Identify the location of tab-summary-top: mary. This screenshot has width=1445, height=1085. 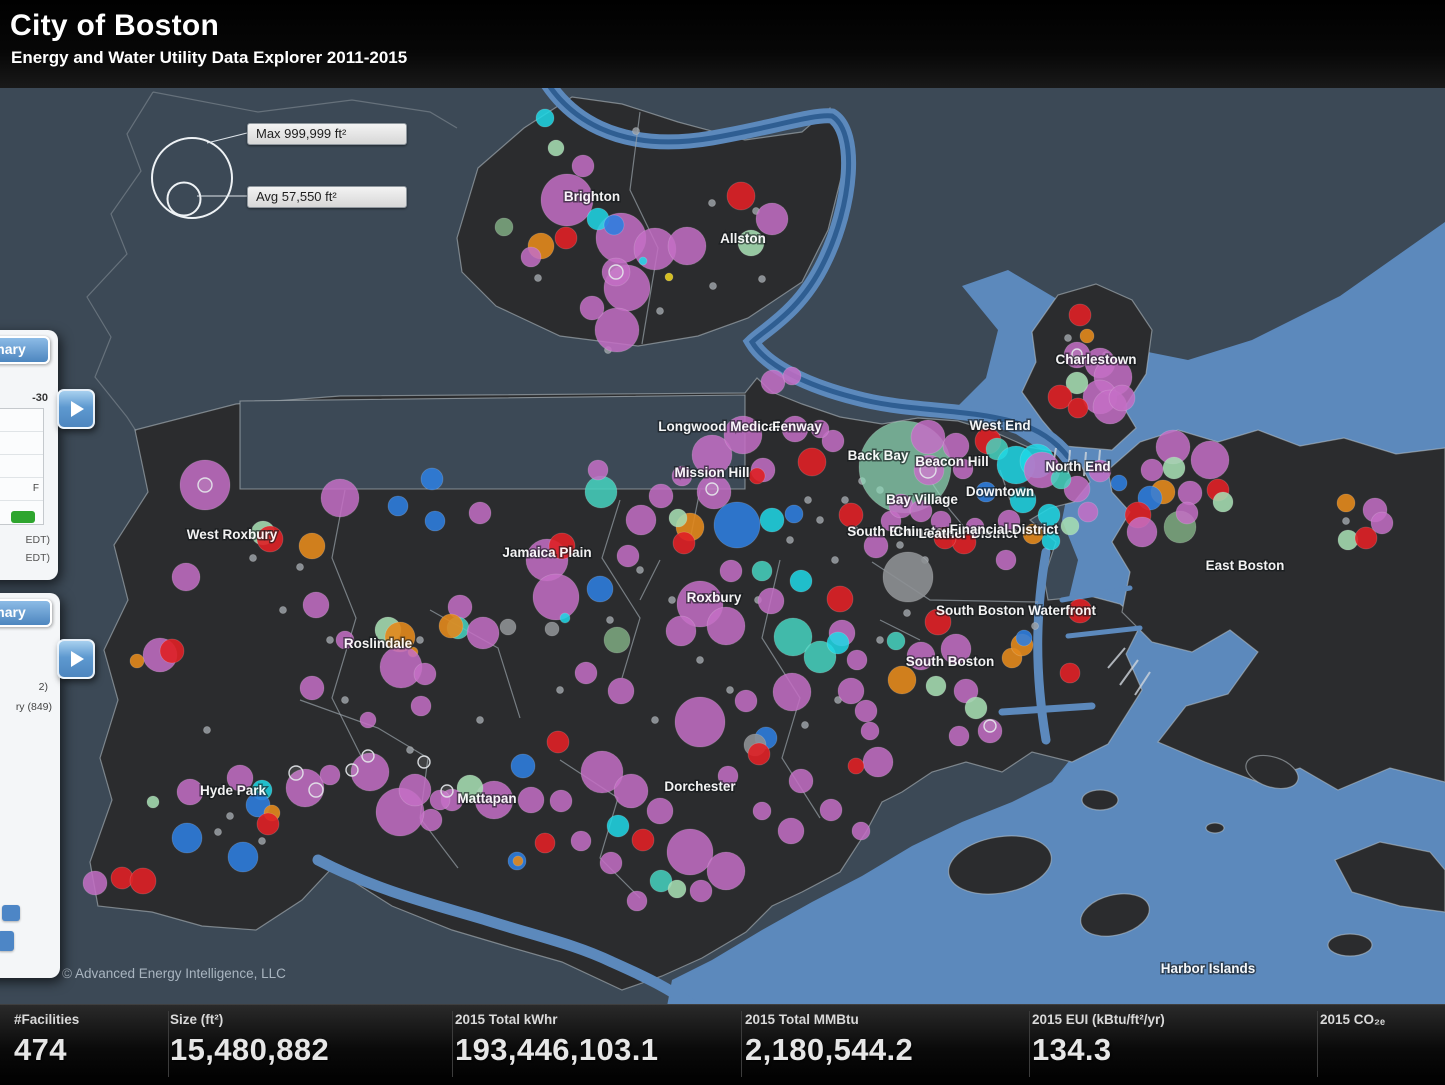
(25, 350).